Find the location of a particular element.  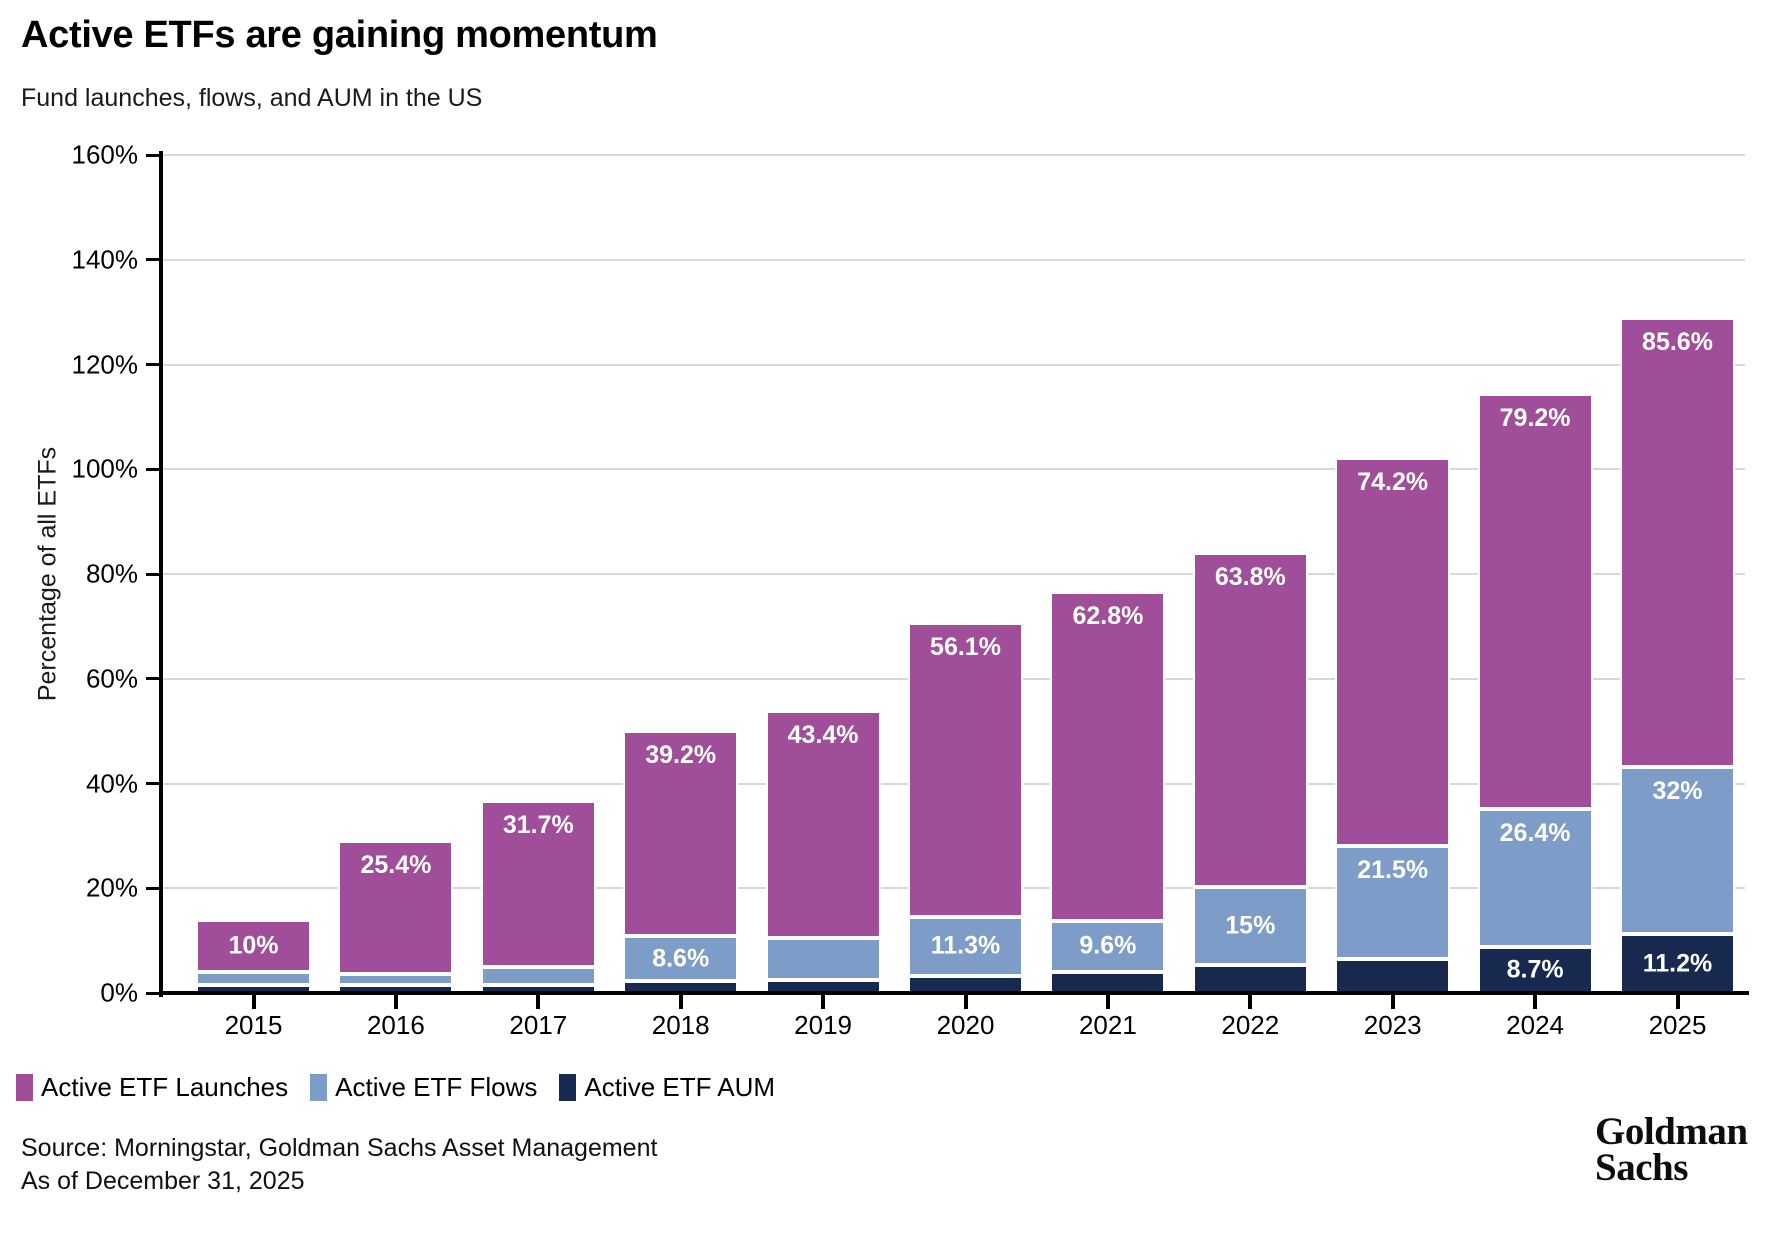

y-tick-label-100: 100% is located at coordinates (105, 468).